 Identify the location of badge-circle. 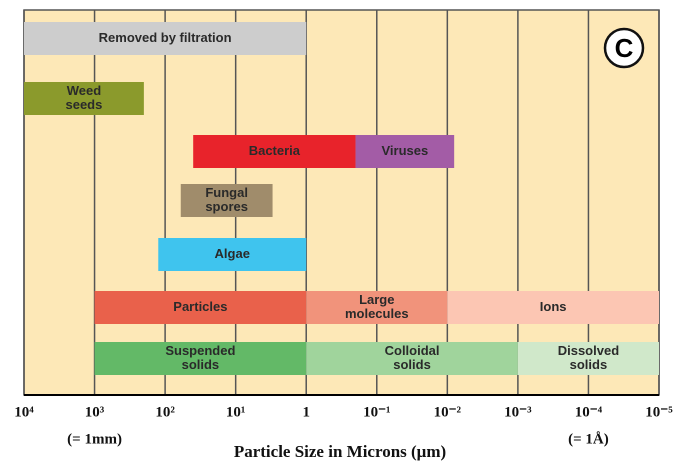
(624, 48).